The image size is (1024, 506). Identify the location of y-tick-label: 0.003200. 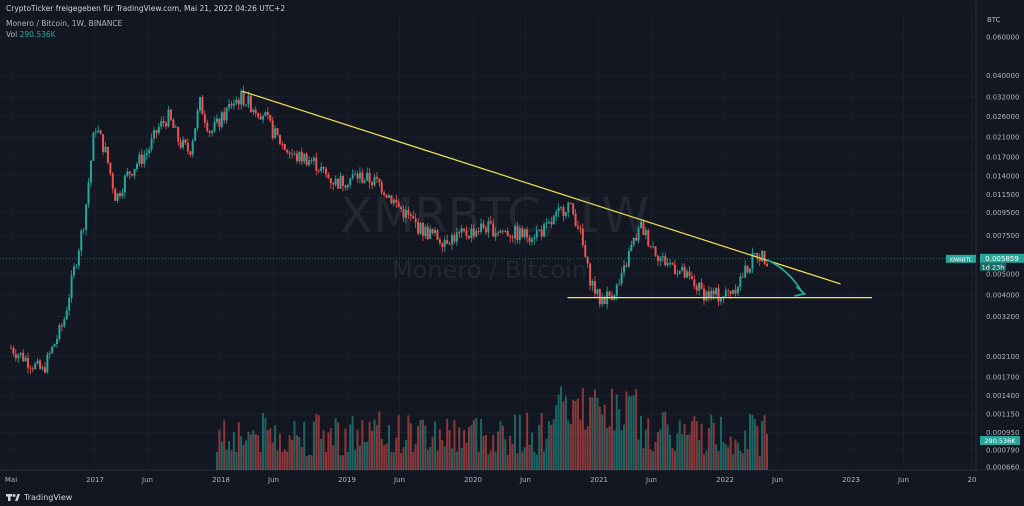
(1002, 317).